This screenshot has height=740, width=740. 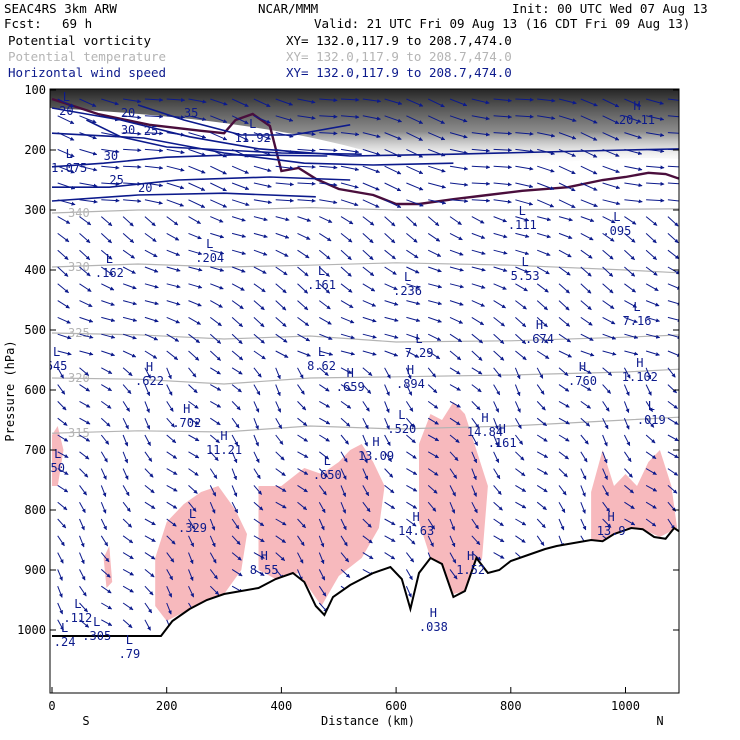 What do you see at coordinates (77, 23) in the screenshot?
I see `fcst-value: 69 h` at bounding box center [77, 23].